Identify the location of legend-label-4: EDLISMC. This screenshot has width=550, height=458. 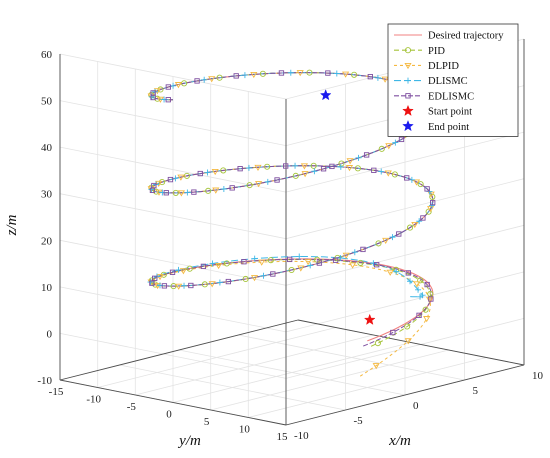
(451, 96).